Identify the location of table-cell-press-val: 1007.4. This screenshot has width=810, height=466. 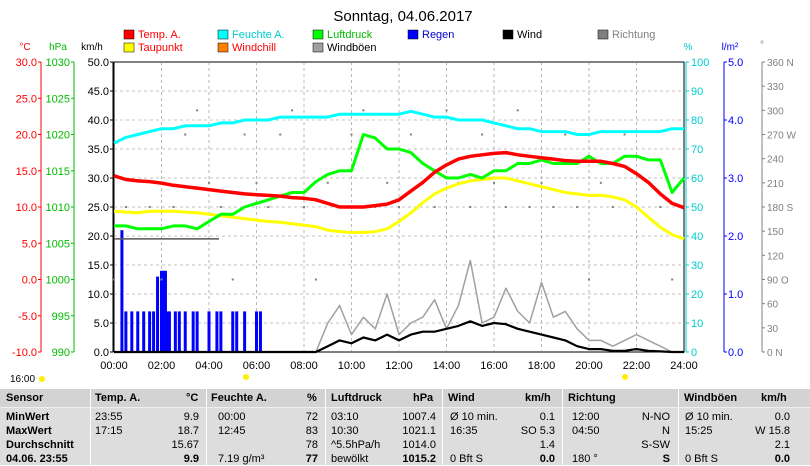
(419, 417).